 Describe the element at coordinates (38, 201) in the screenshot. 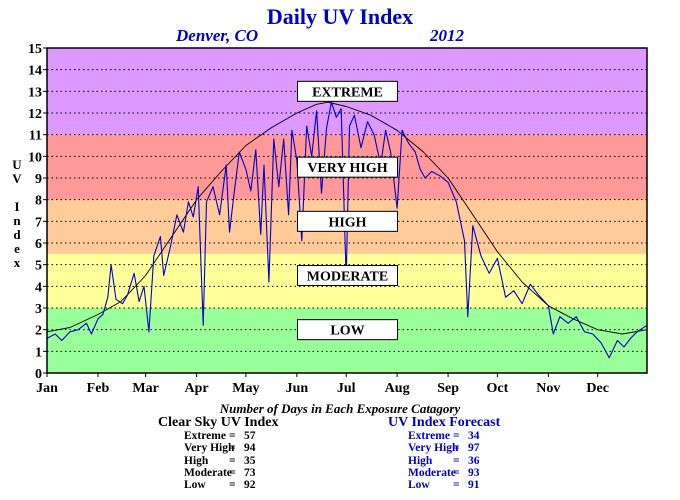

I see `y-tick-label: 8` at that location.